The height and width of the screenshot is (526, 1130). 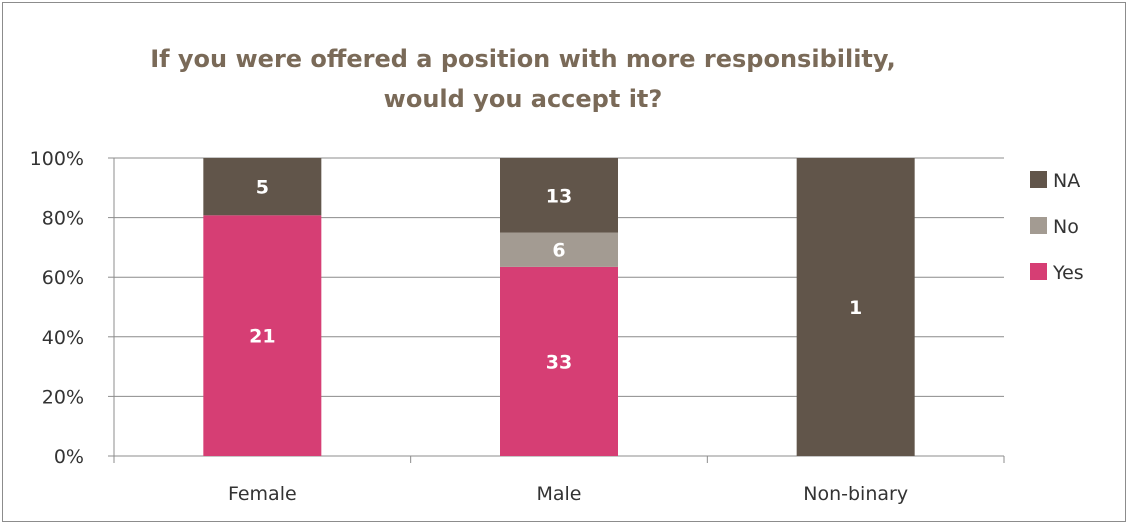 I want to click on bar-na-female, so click(x=262, y=187).